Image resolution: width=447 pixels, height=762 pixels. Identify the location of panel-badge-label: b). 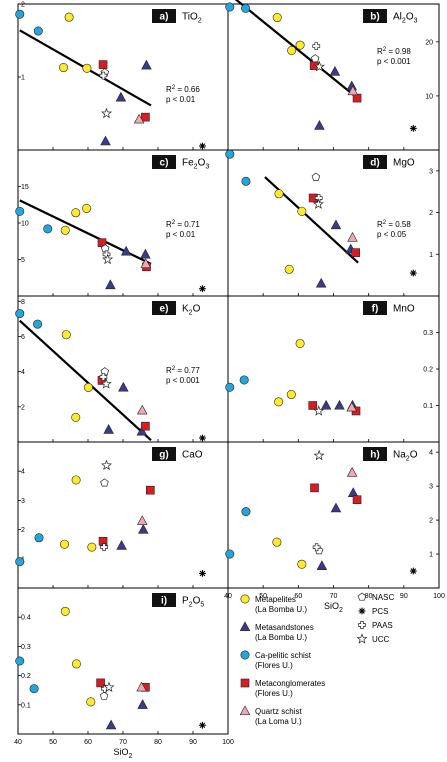
(374, 17).